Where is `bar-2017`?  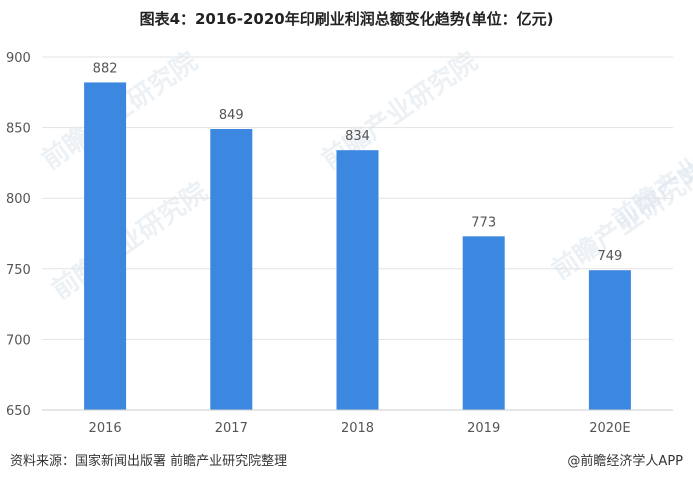
bar-2017 is located at coordinates (231, 269).